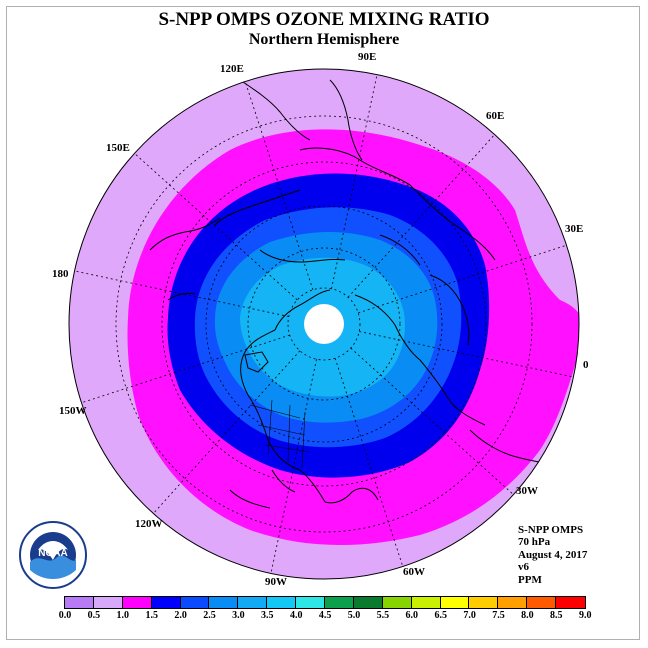 The width and height of the screenshot is (648, 648). Describe the element at coordinates (414, 572) in the screenshot. I see `lon-label-60w: 60W` at that location.